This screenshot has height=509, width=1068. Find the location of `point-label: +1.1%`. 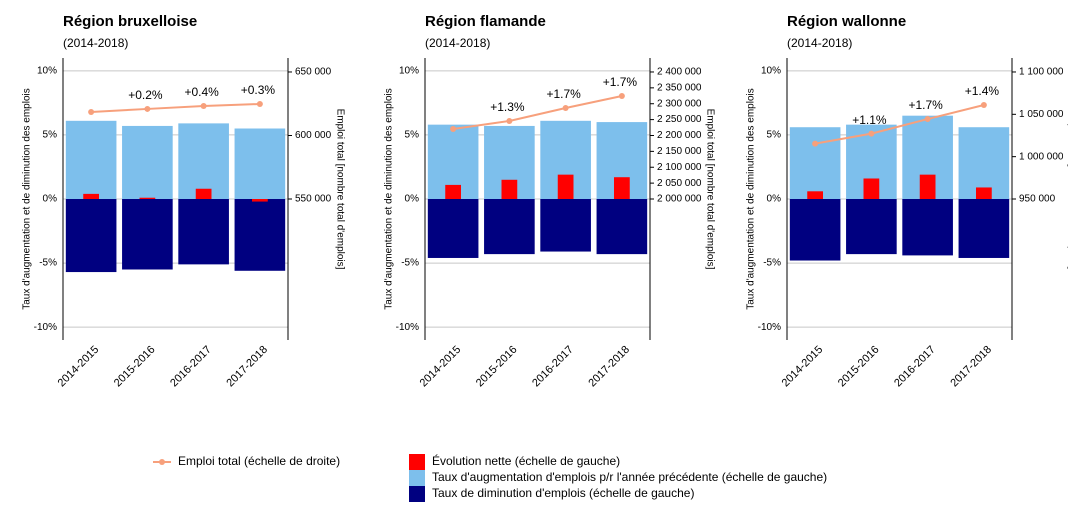

point-label: +1.1% is located at coordinates (869, 120).